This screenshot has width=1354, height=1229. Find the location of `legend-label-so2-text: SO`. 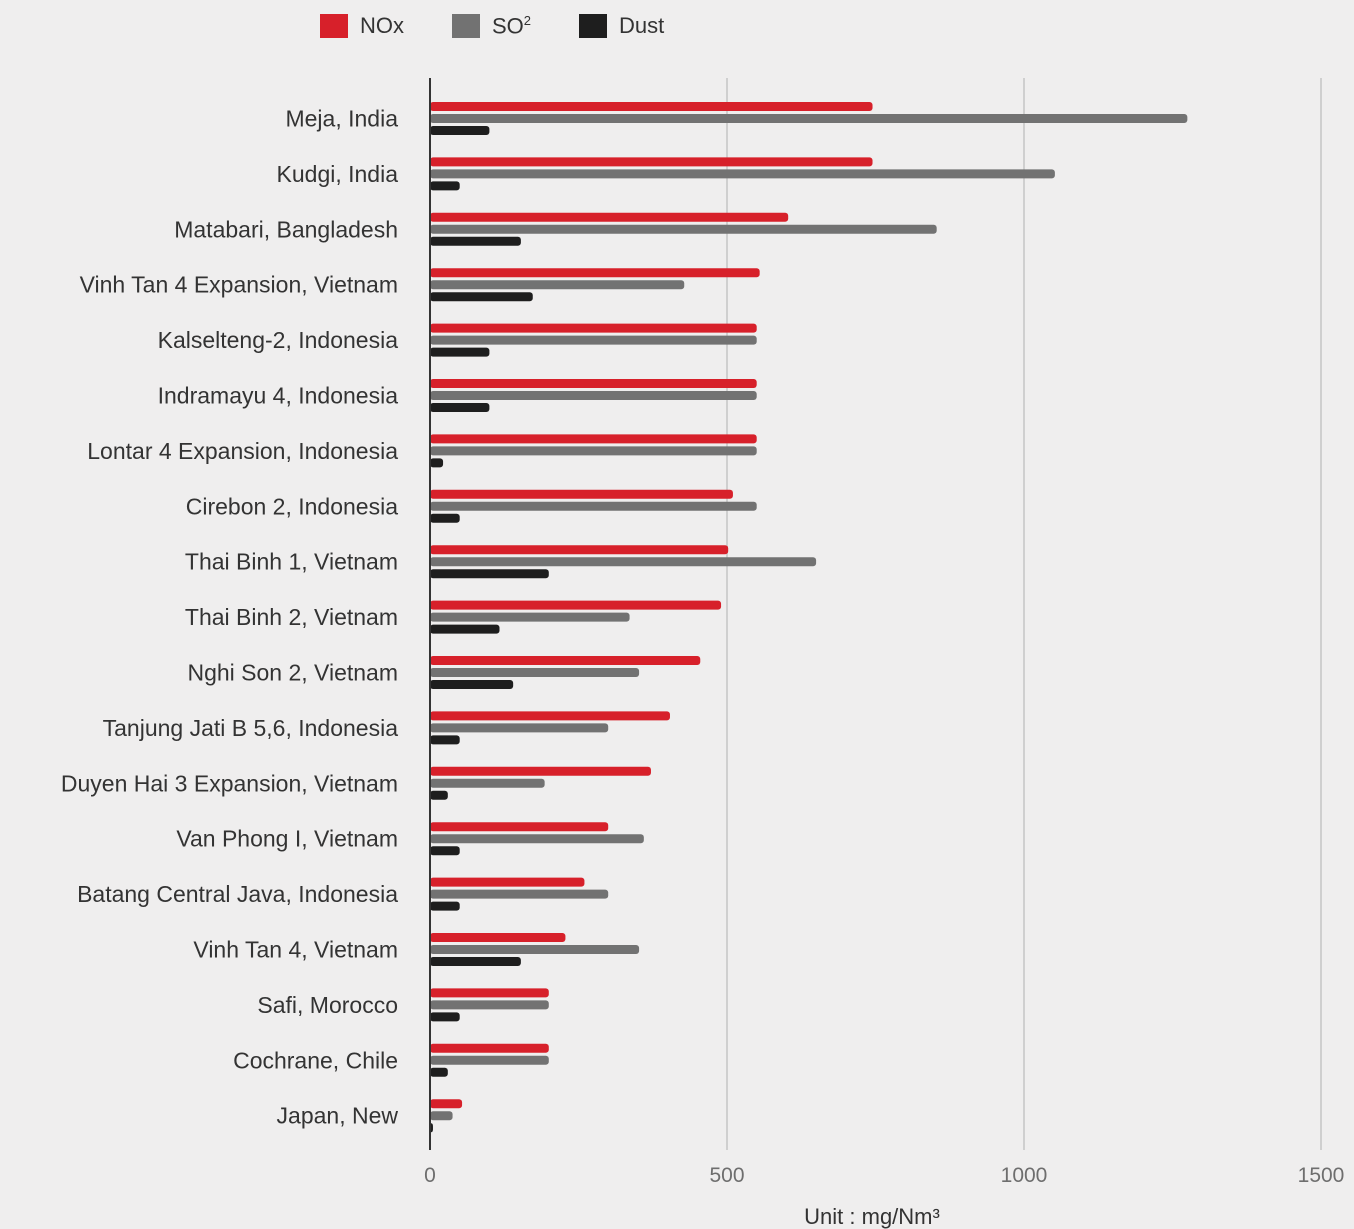

legend-label-so2-text: SO is located at coordinates (508, 26).